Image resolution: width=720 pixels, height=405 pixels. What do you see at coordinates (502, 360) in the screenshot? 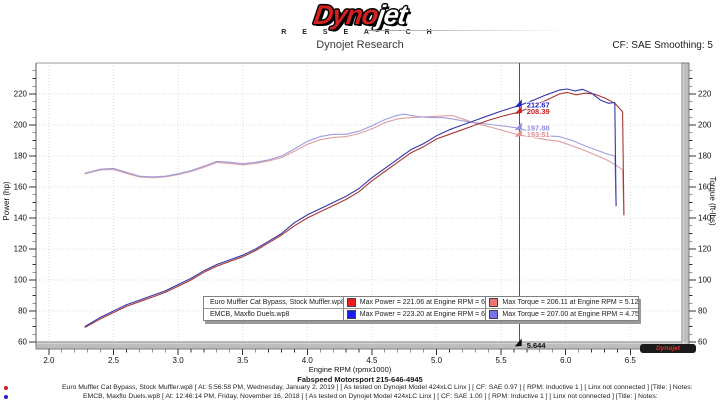
I see `x-tick-label: 5.5` at bounding box center [502, 360].